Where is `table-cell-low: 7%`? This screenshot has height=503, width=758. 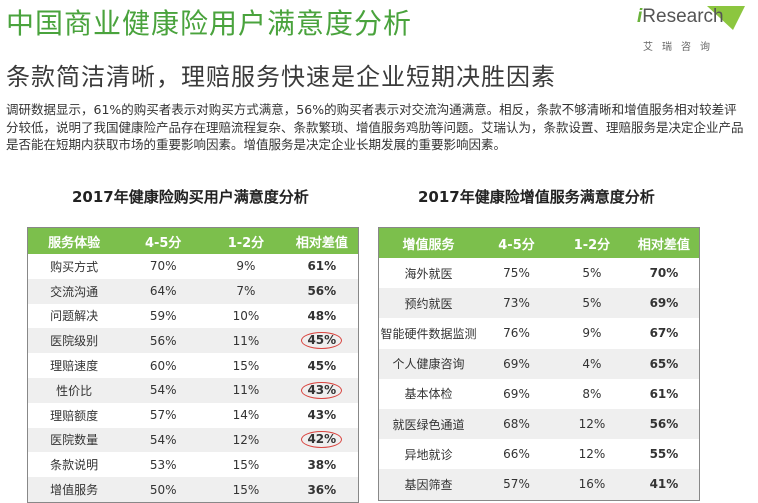
table-cell-low: 7% is located at coordinates (246, 291).